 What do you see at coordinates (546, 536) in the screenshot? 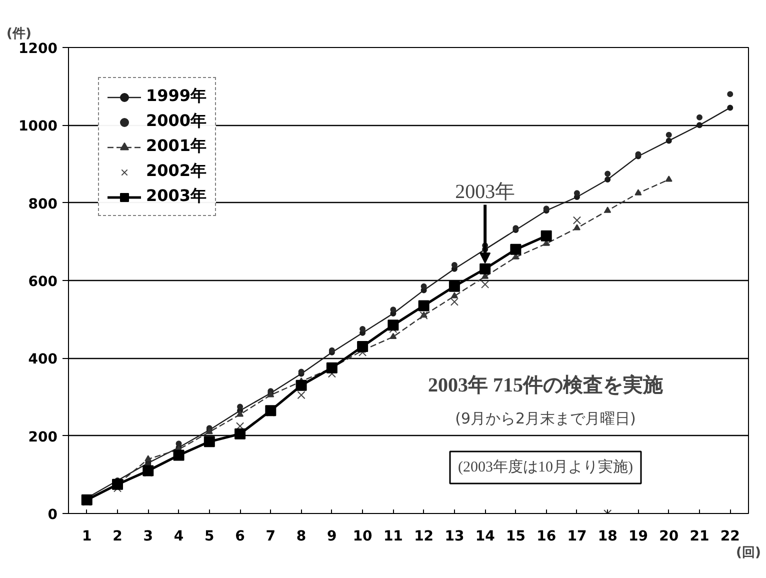
I see `x-tick-label: 16` at bounding box center [546, 536].